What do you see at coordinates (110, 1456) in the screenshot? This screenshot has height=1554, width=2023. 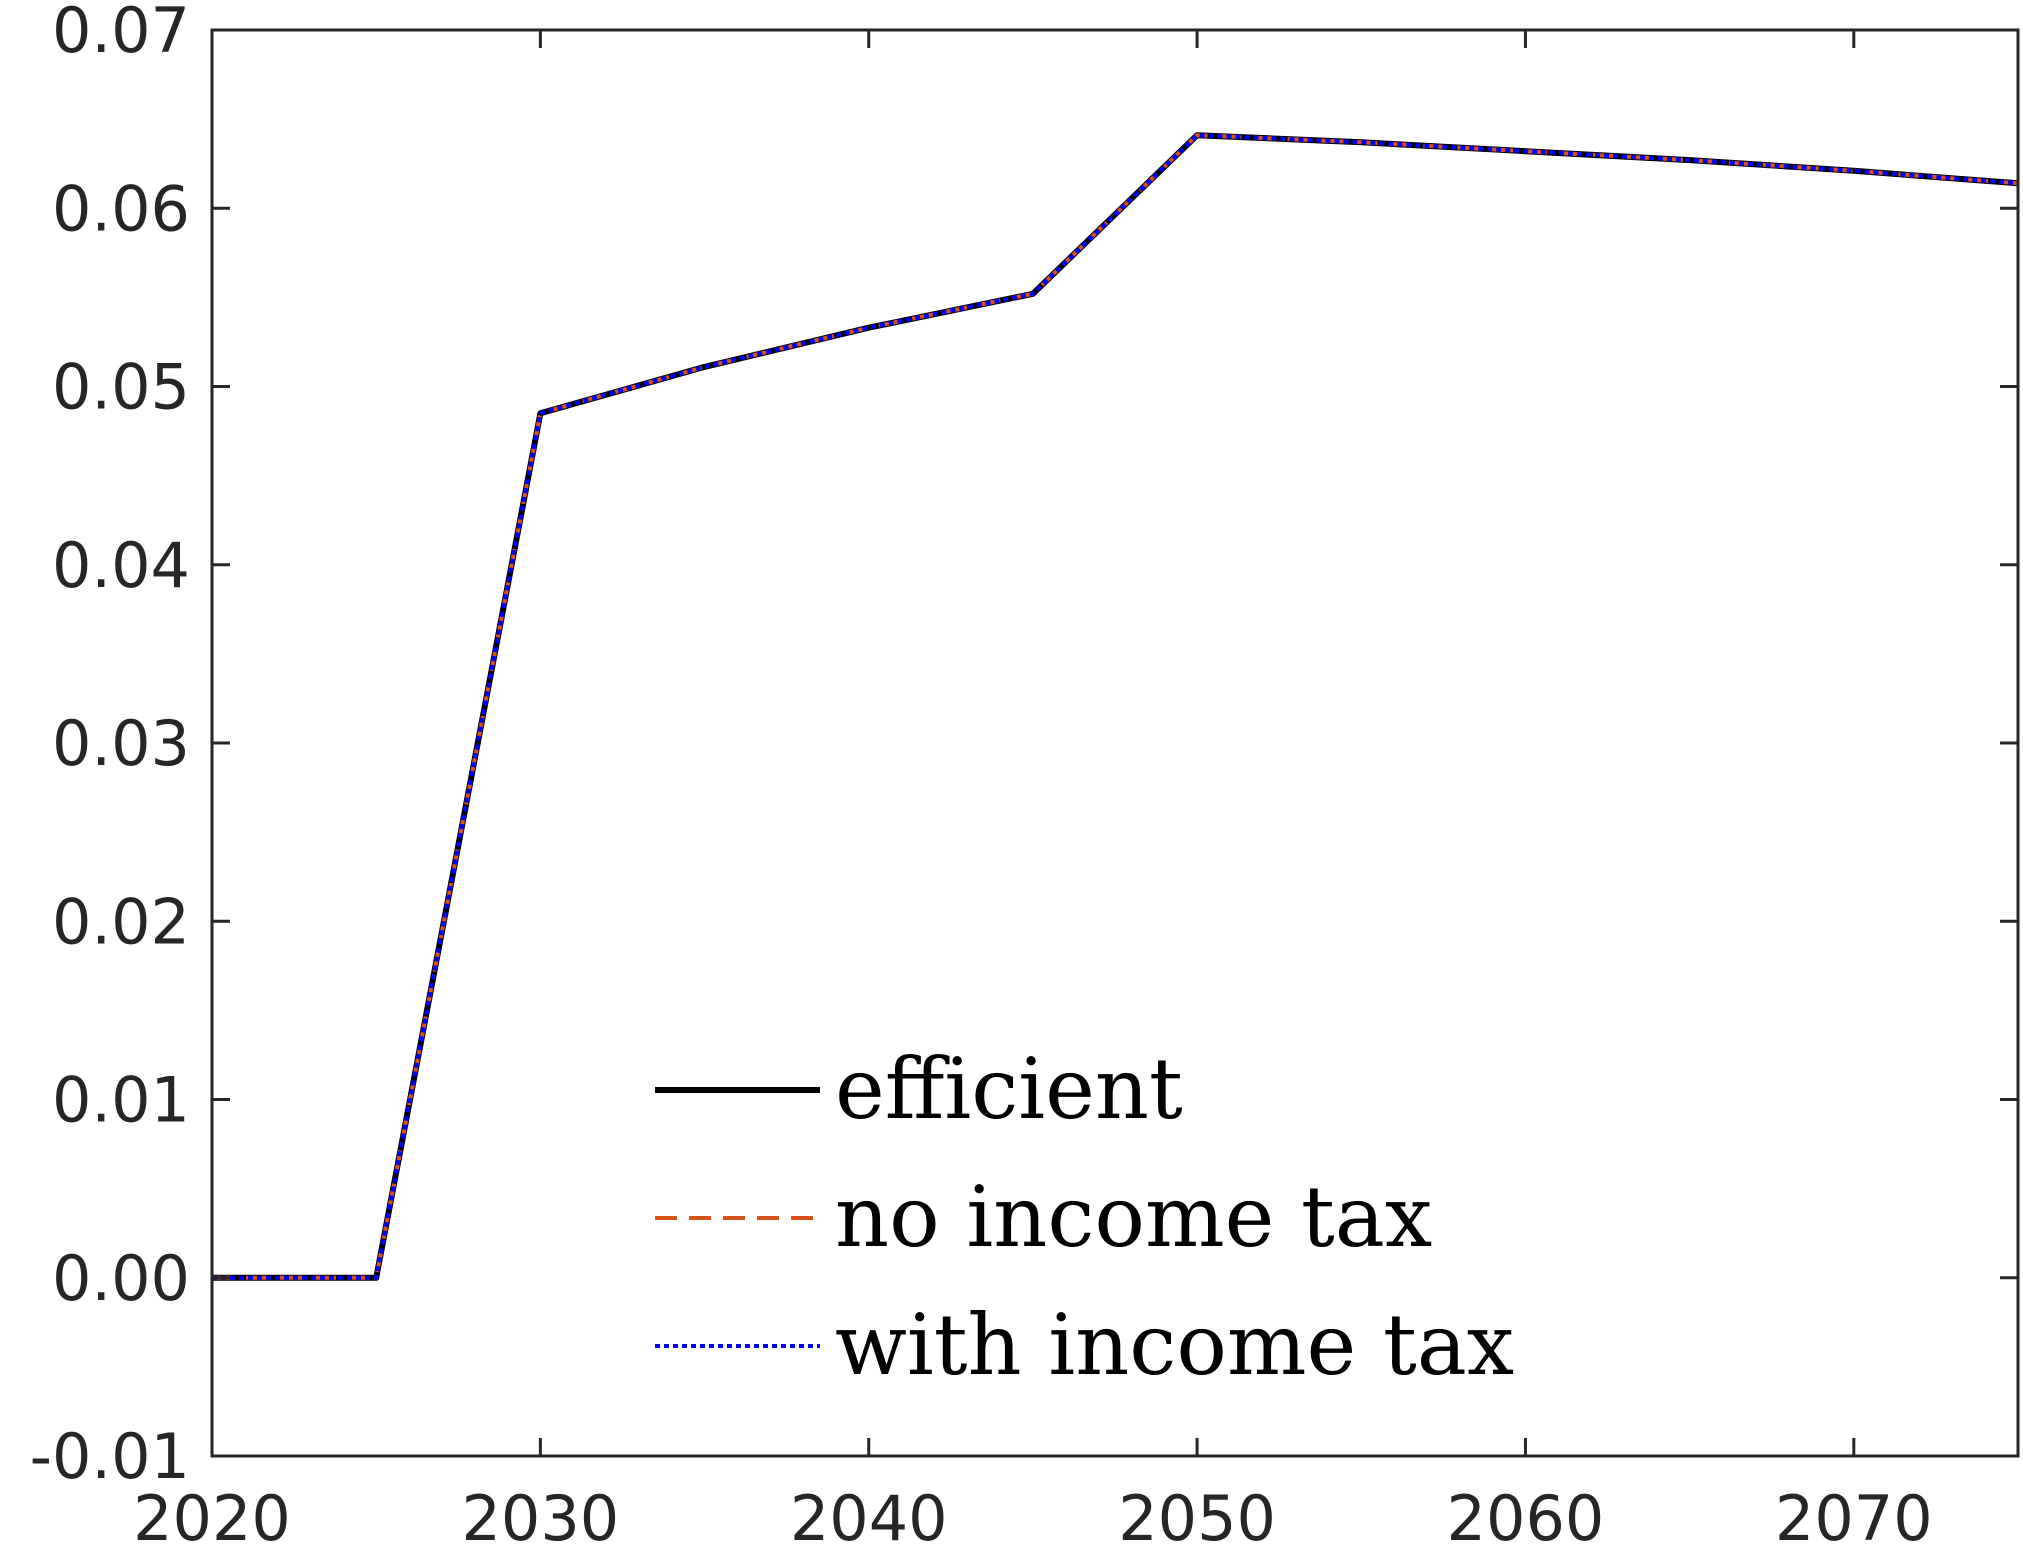 I see `y-tick-label: -0.01` at bounding box center [110, 1456].